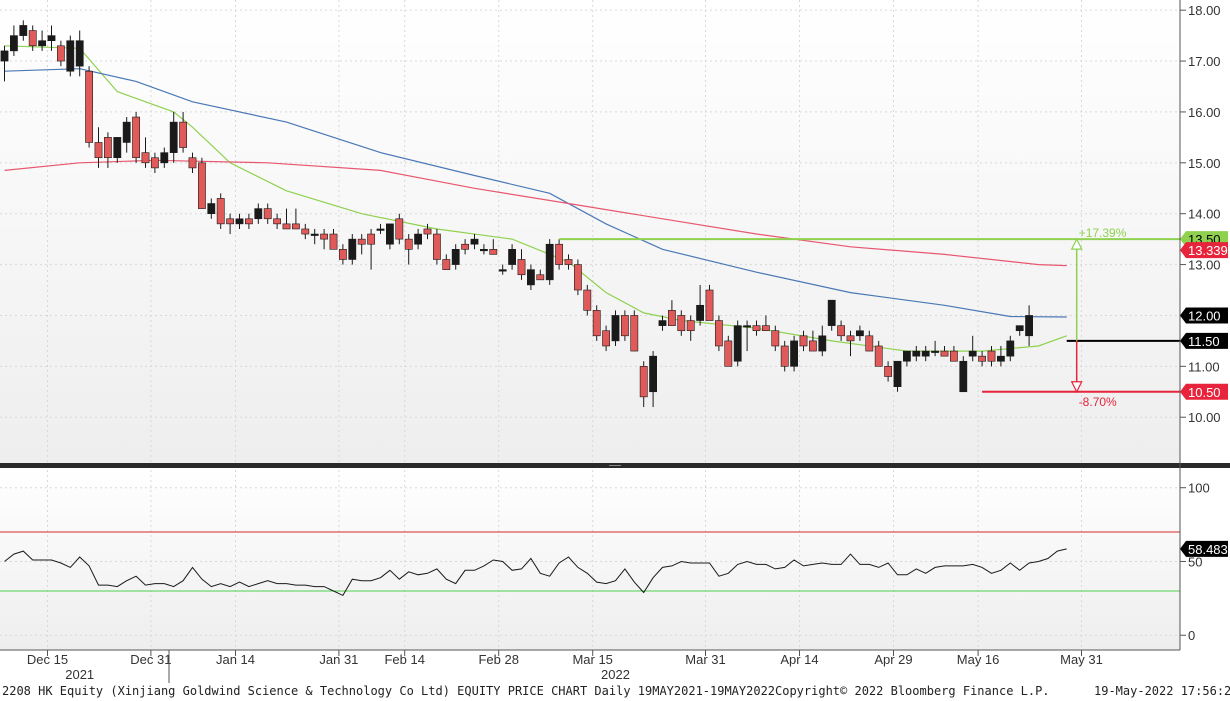 The height and width of the screenshot is (701, 1230). What do you see at coordinates (590, 564) in the screenshot?
I see `rsi-series` at bounding box center [590, 564].